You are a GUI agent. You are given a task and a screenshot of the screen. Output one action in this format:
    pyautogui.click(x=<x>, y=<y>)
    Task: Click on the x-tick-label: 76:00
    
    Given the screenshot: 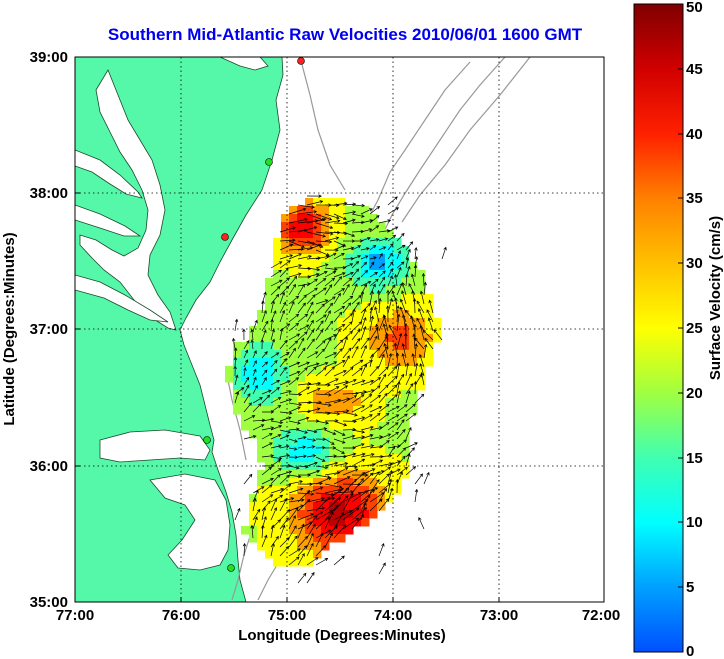 What is the action you would take?
    pyautogui.click(x=181, y=615)
    